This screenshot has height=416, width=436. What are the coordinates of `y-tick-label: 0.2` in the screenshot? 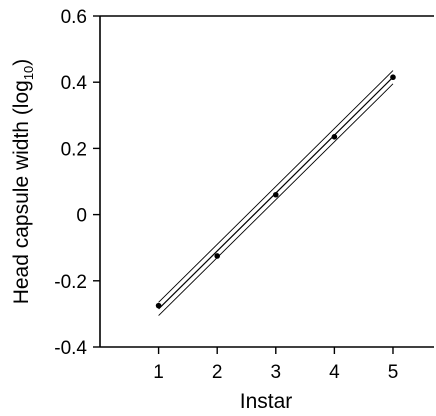 It's located at (74, 149).